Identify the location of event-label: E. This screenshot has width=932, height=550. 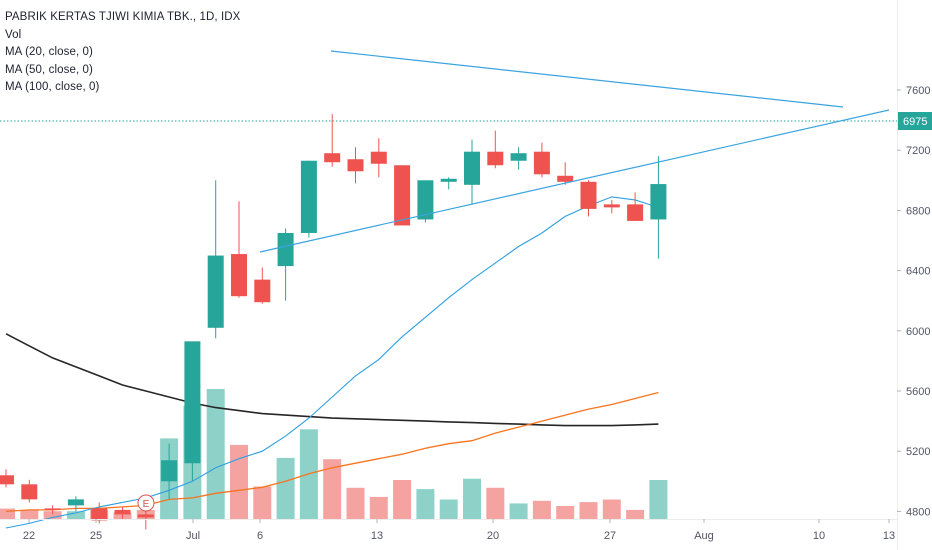
(146, 504).